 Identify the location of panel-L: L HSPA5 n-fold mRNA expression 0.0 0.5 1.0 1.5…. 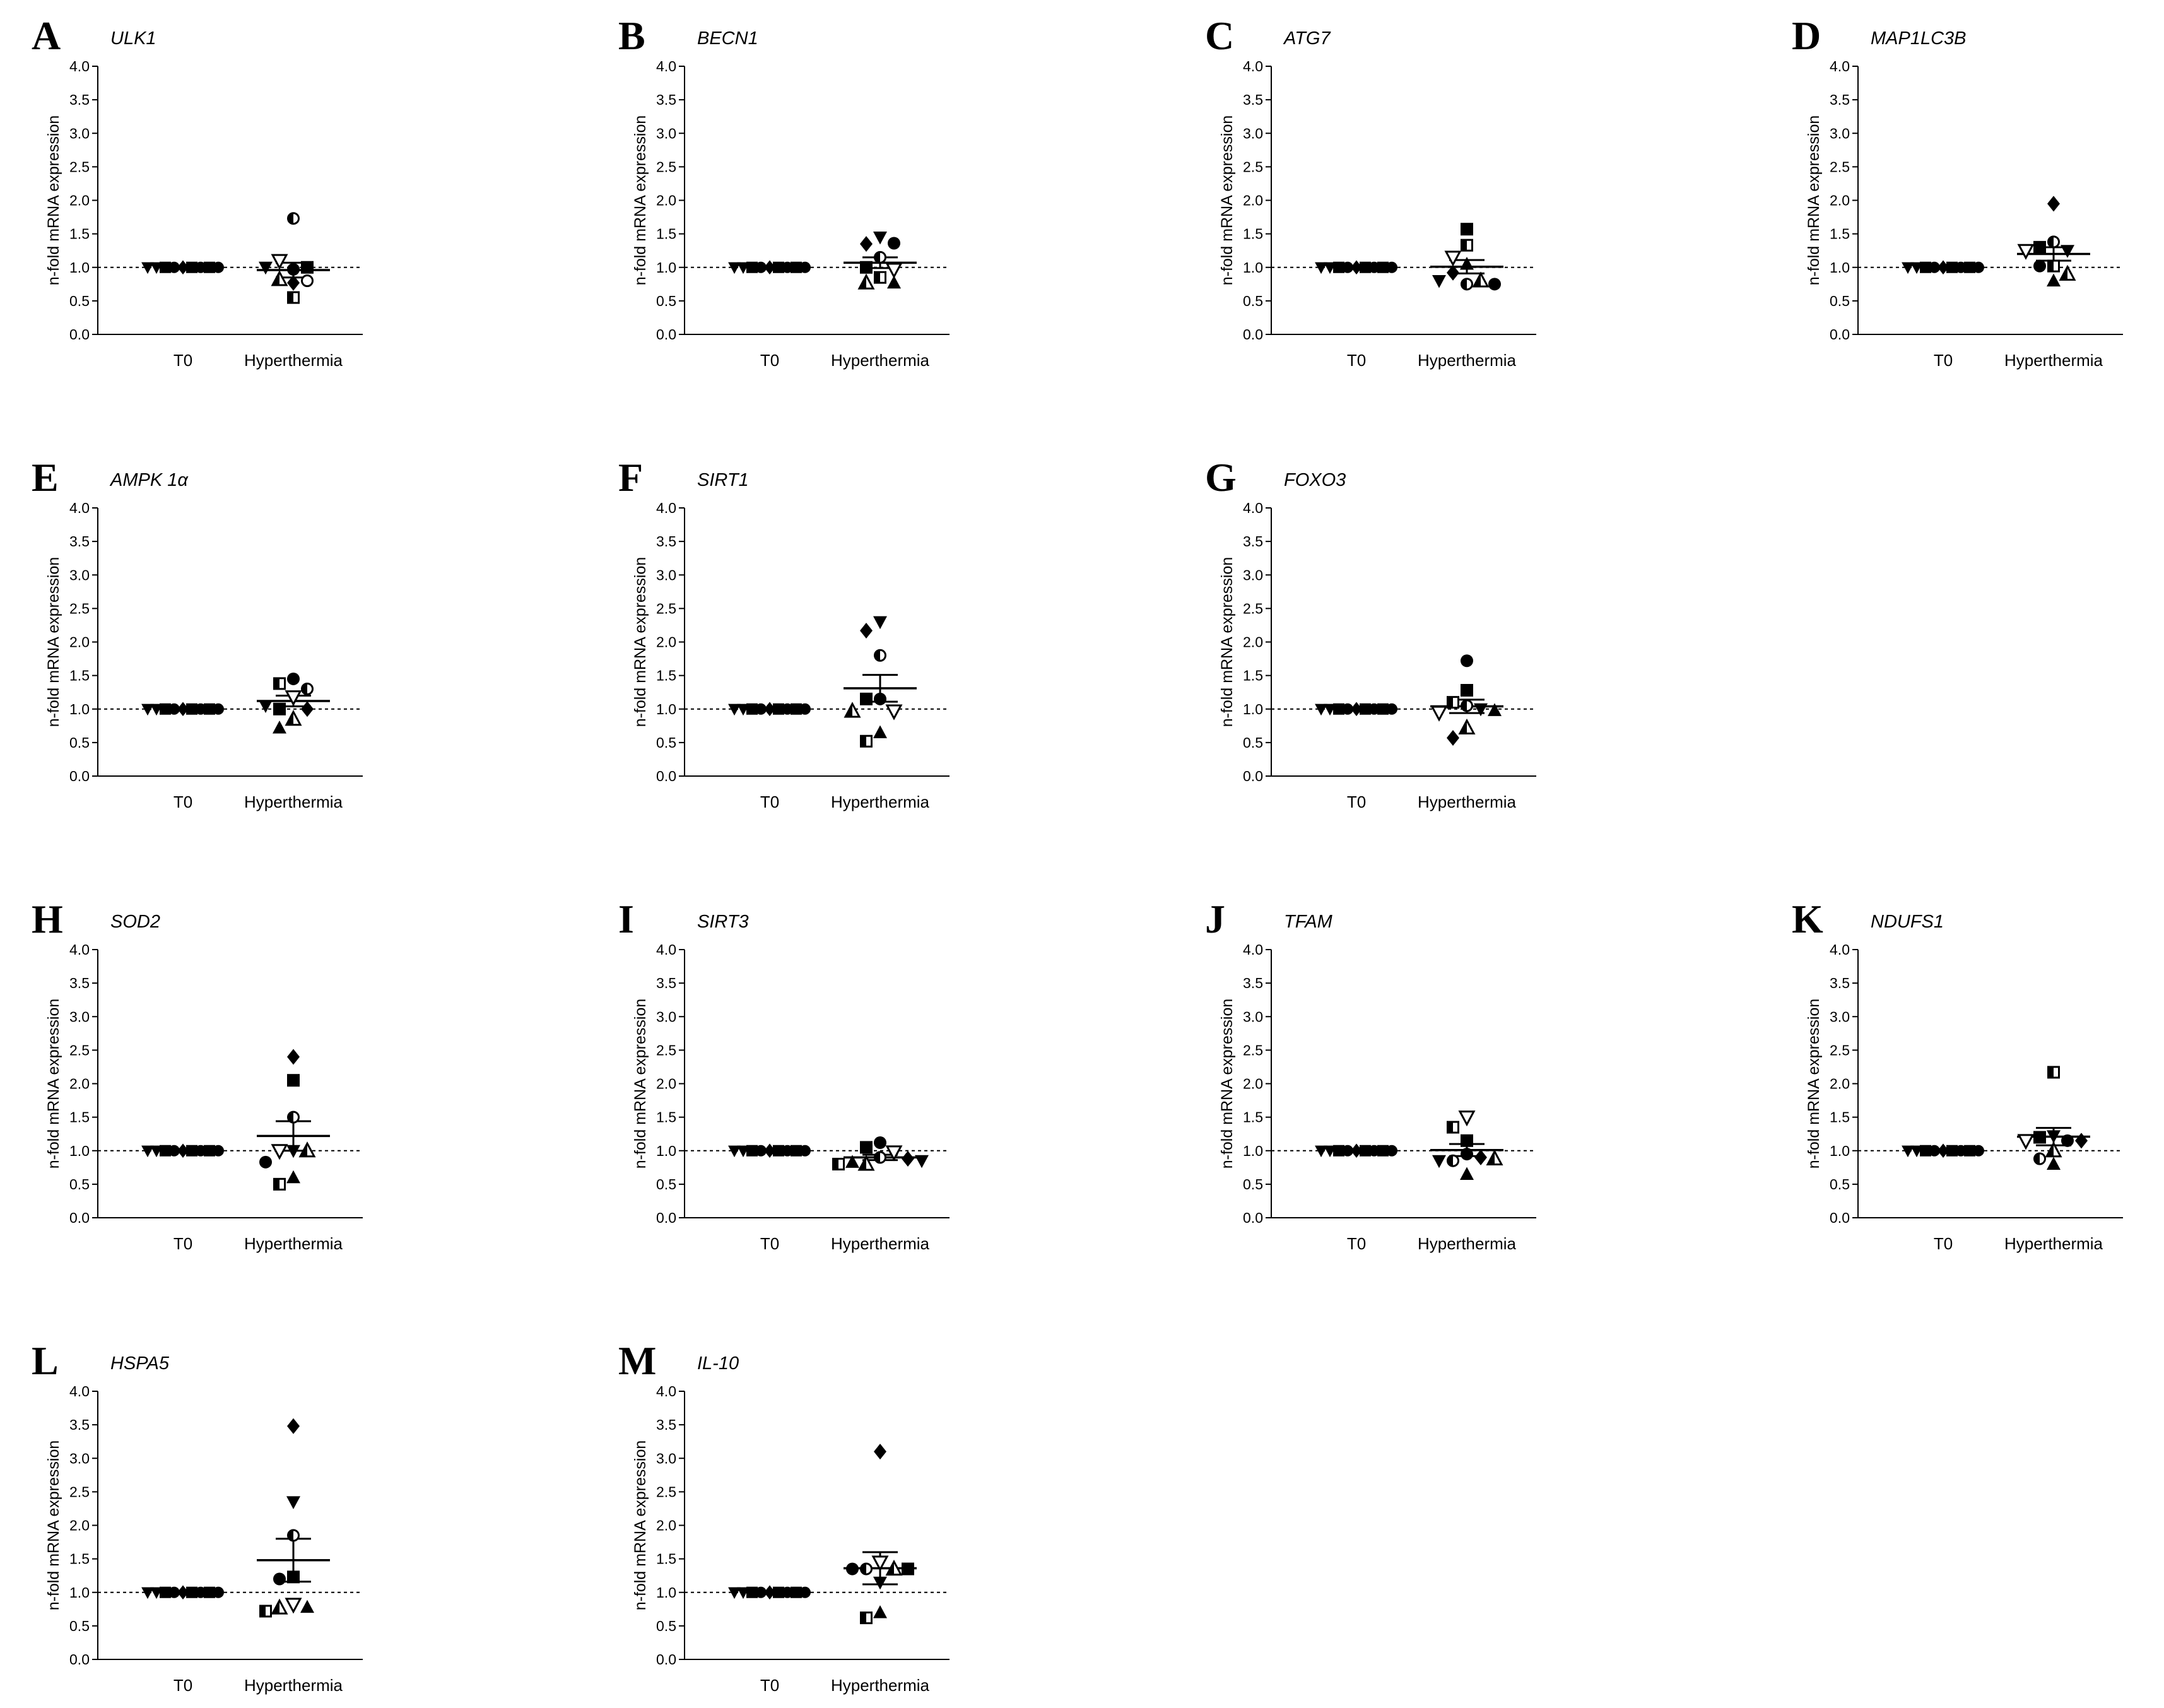
(197, 1516).